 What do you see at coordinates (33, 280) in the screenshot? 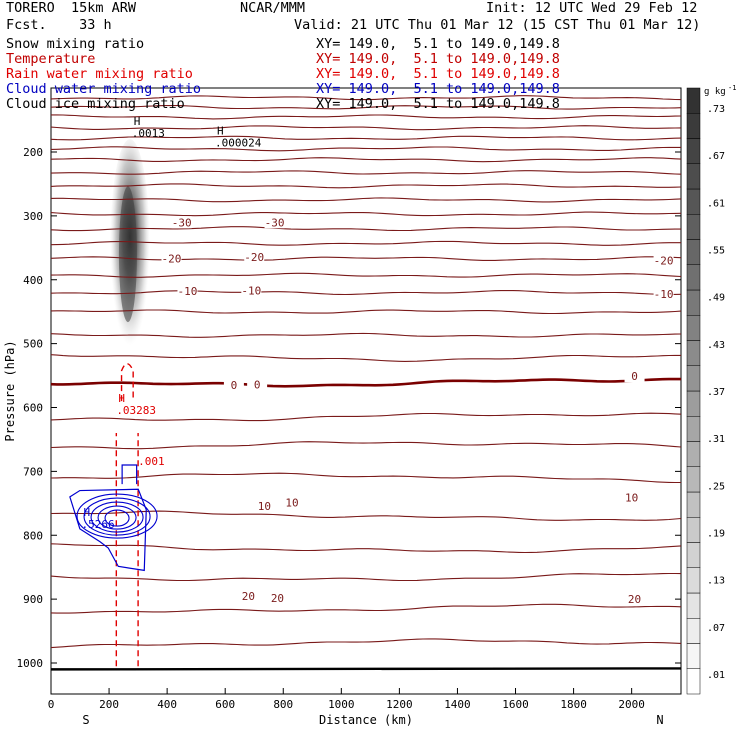
I see `y-tick-label: 400` at bounding box center [33, 280].